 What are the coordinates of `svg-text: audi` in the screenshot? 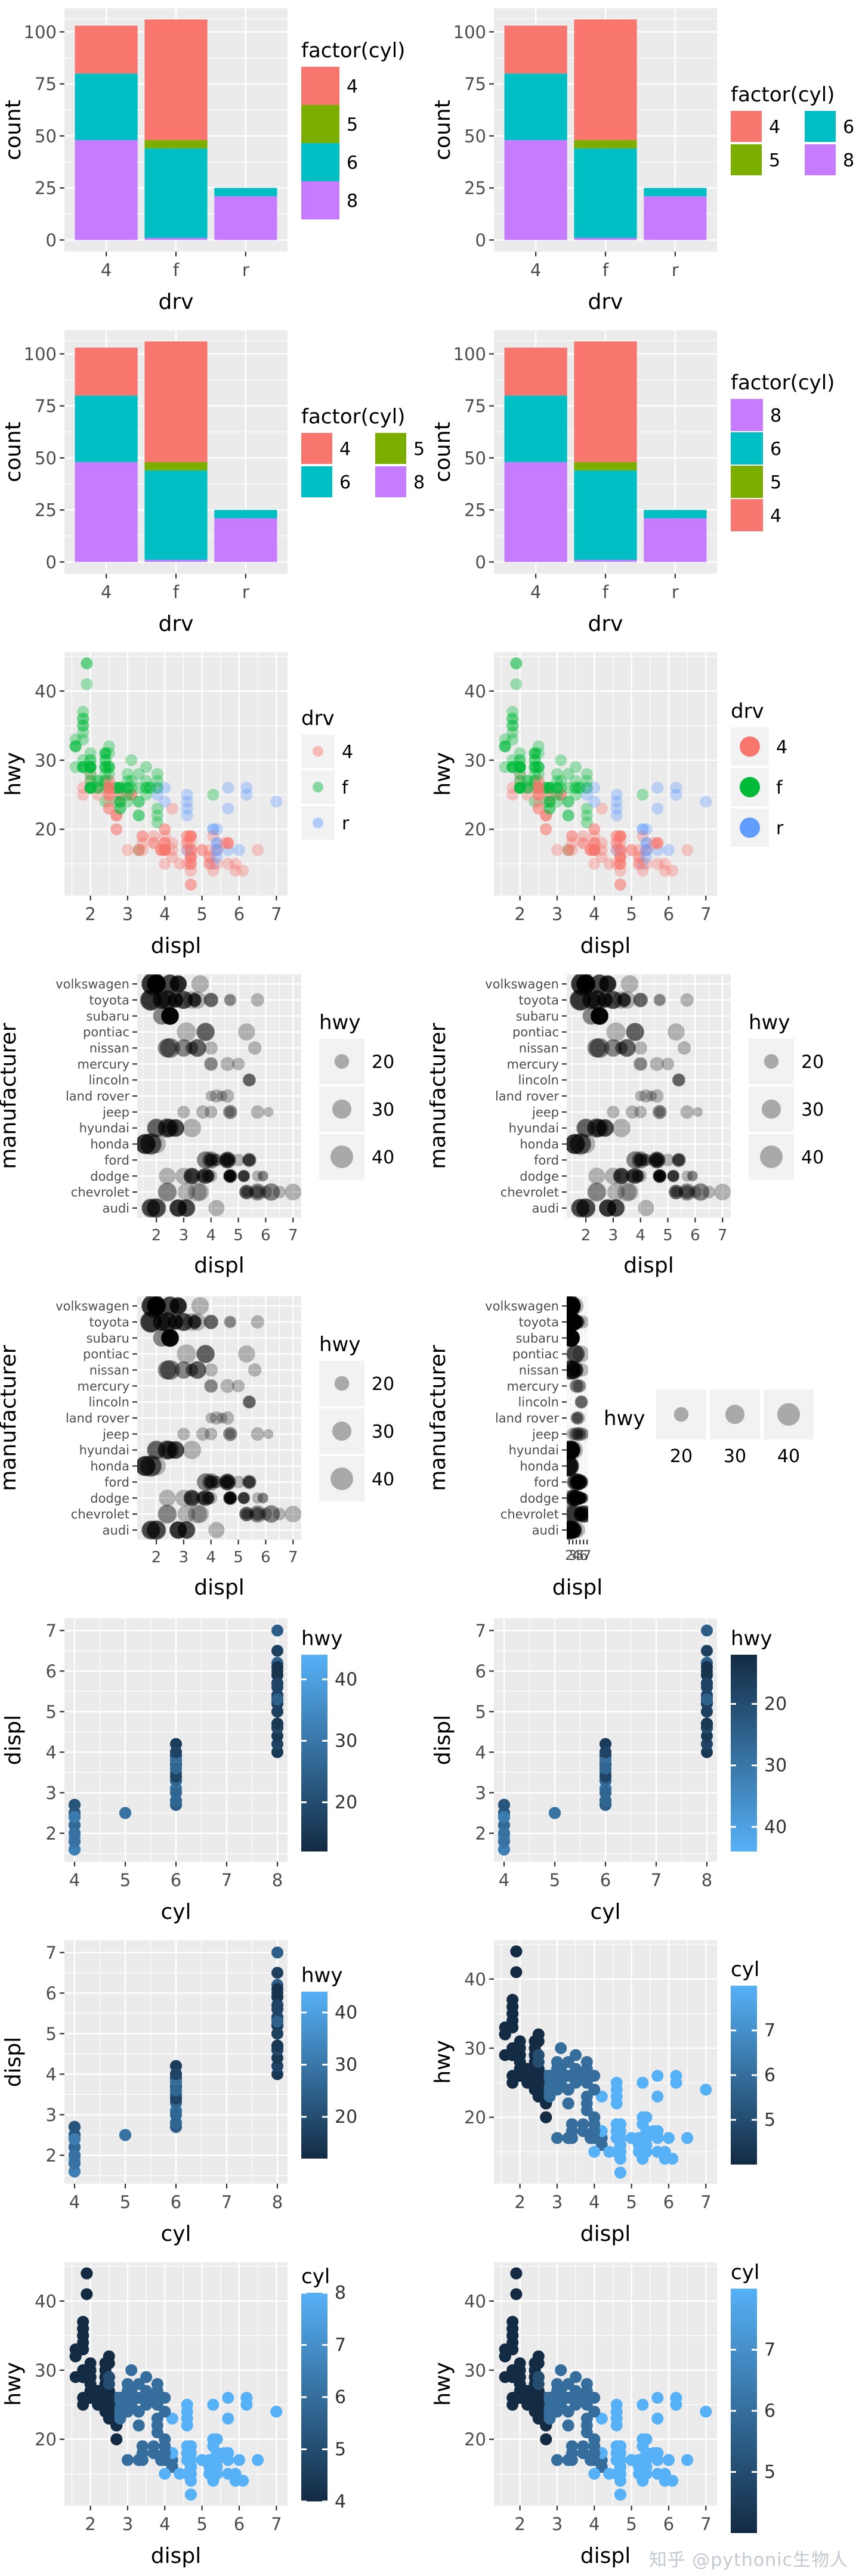 It's located at (545, 1208).